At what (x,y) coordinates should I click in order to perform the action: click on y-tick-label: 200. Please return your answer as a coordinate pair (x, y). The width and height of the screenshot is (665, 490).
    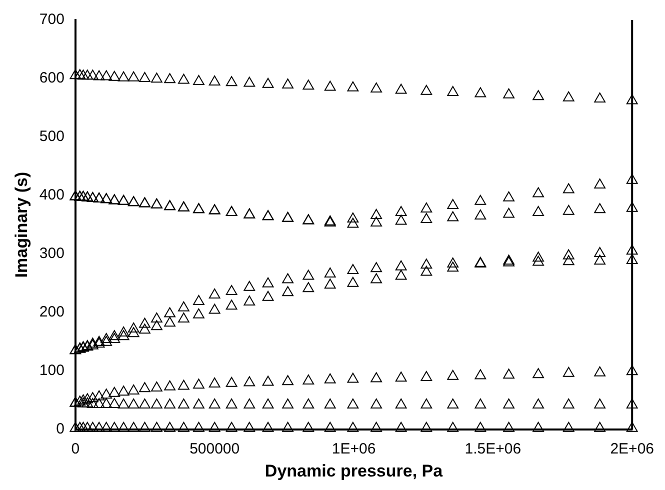
    Looking at the image, I should click on (51, 312).